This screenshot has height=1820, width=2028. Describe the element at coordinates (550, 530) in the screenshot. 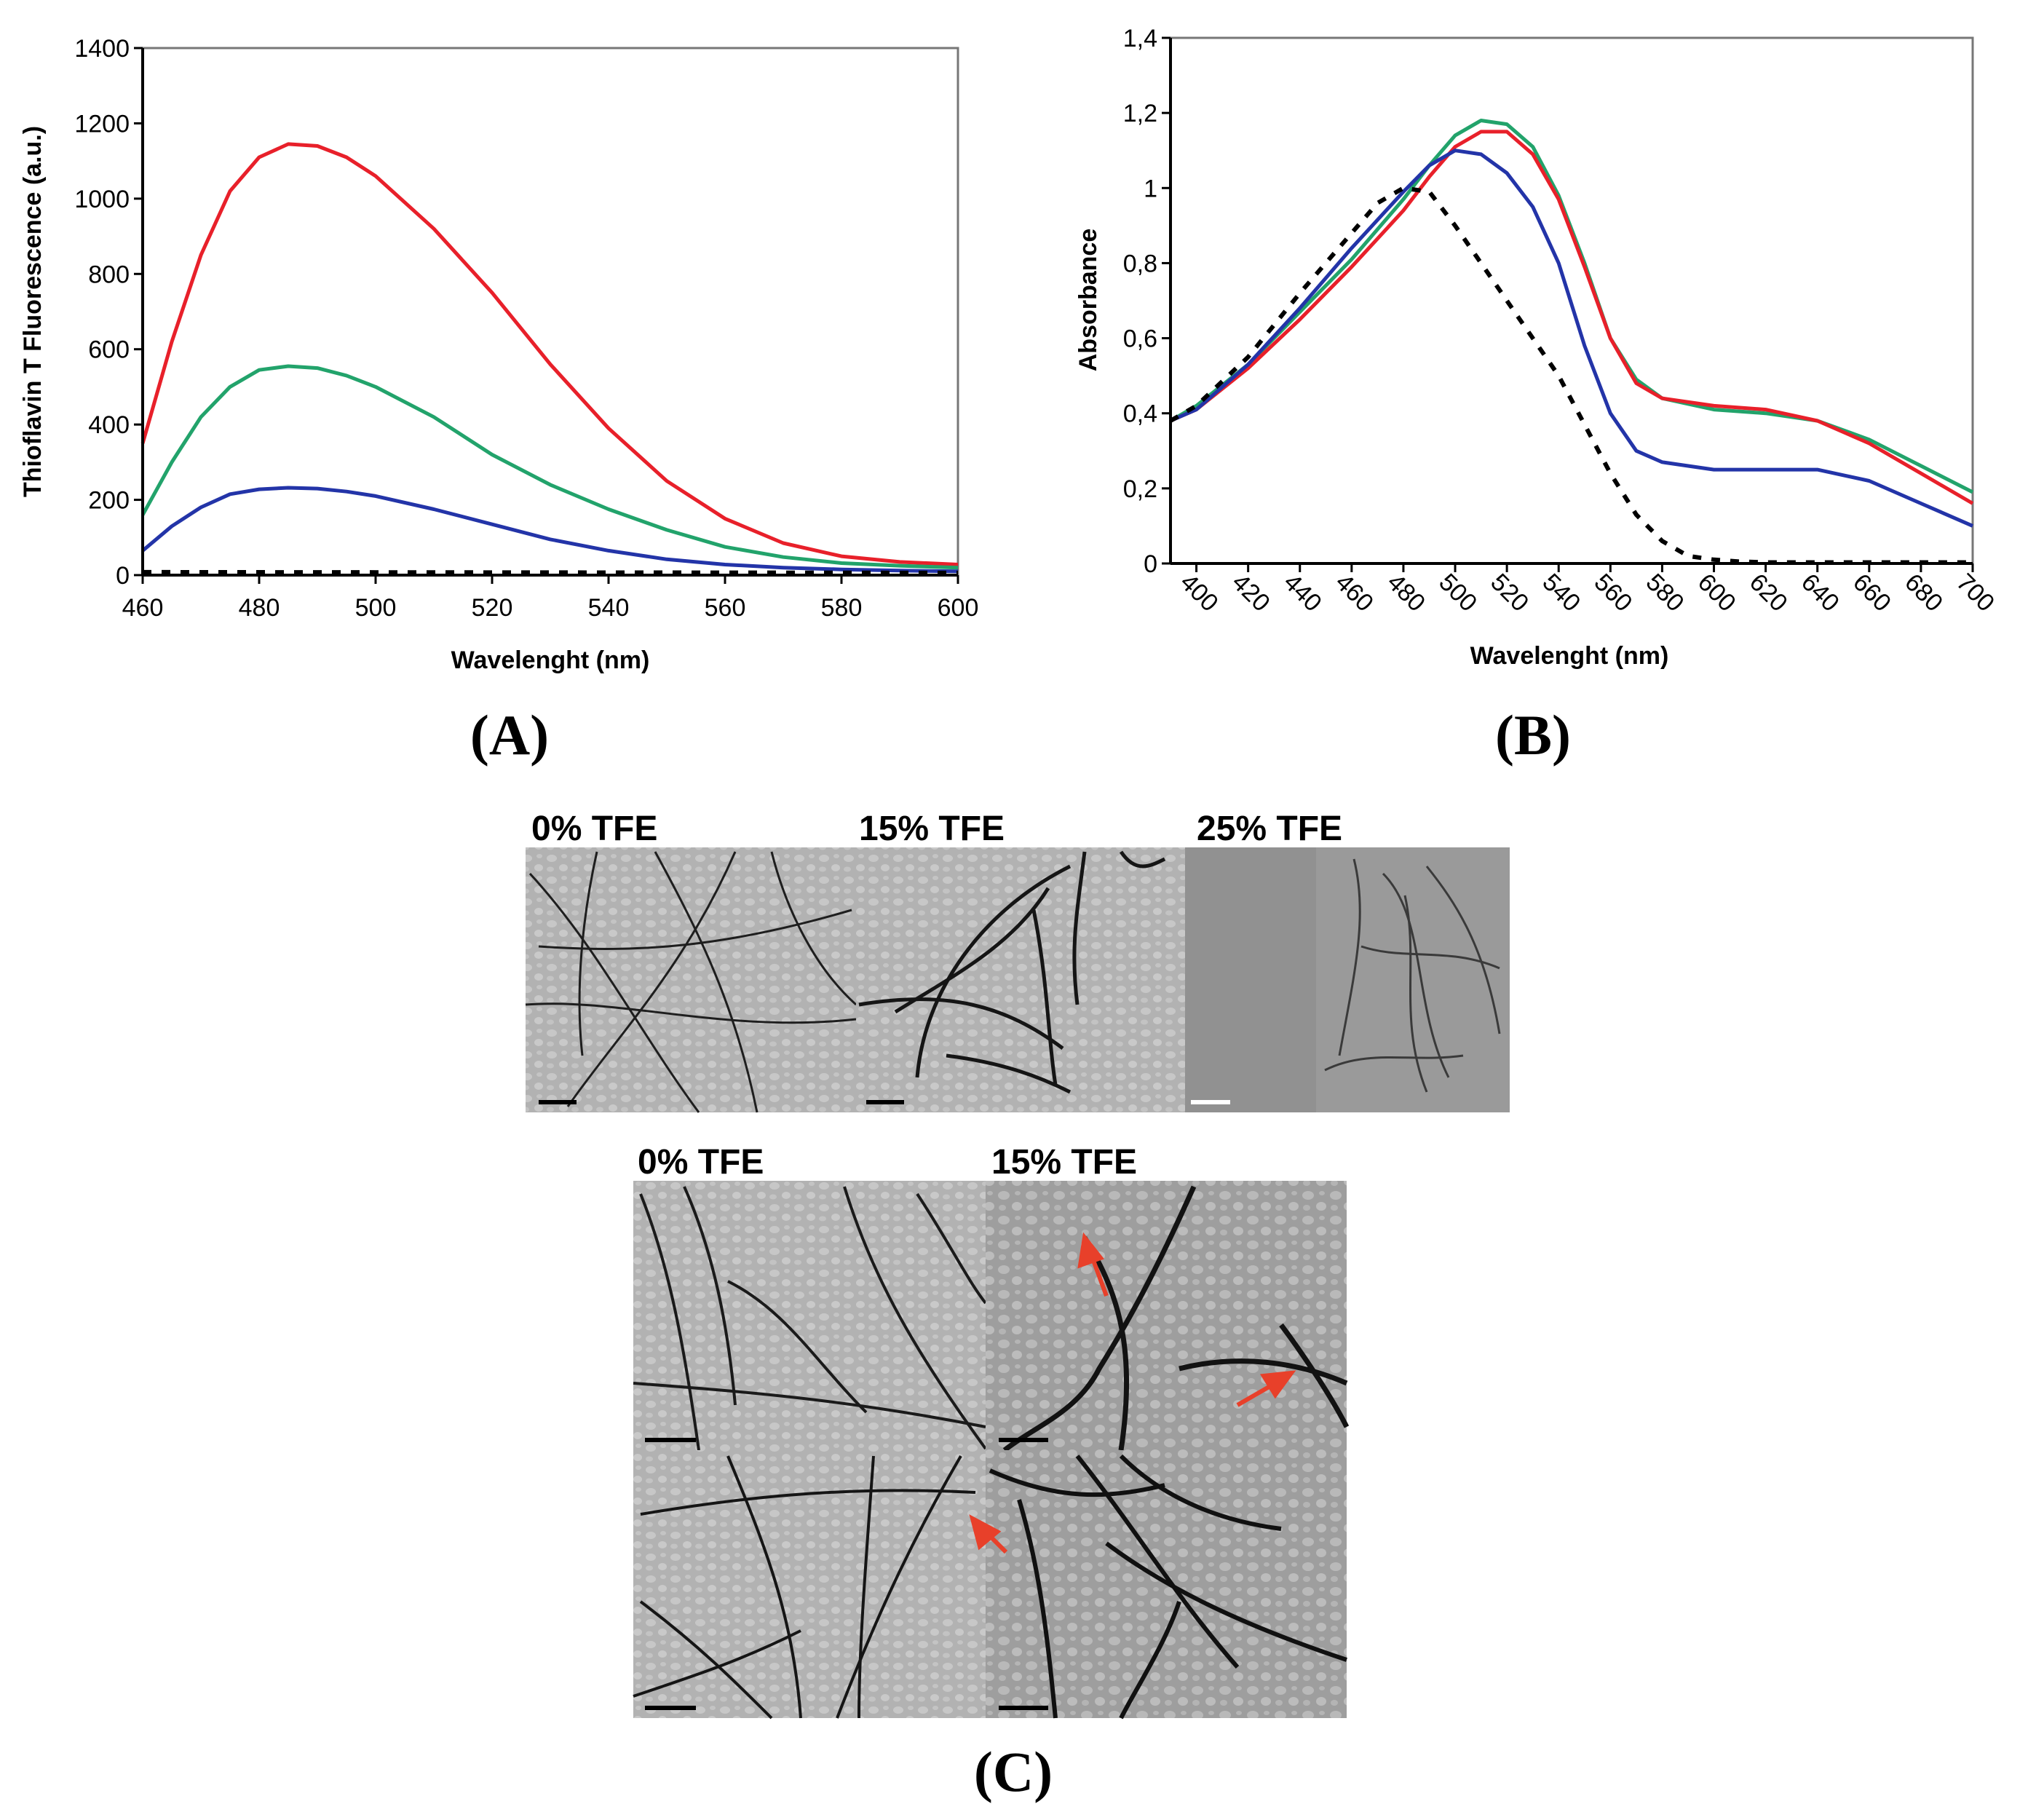

I see `chart-a-series-blue` at that location.